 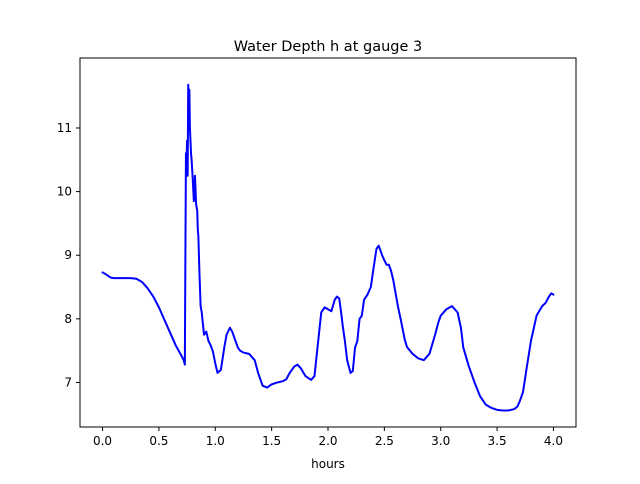 I want to click on y-tick-label: 8, so click(x=68, y=319).